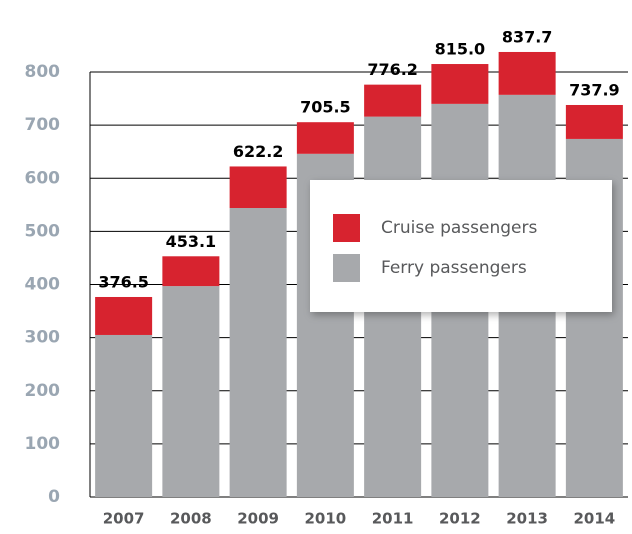 This screenshot has width=632, height=534. I want to click on y-tick-label: 800, so click(43, 72).